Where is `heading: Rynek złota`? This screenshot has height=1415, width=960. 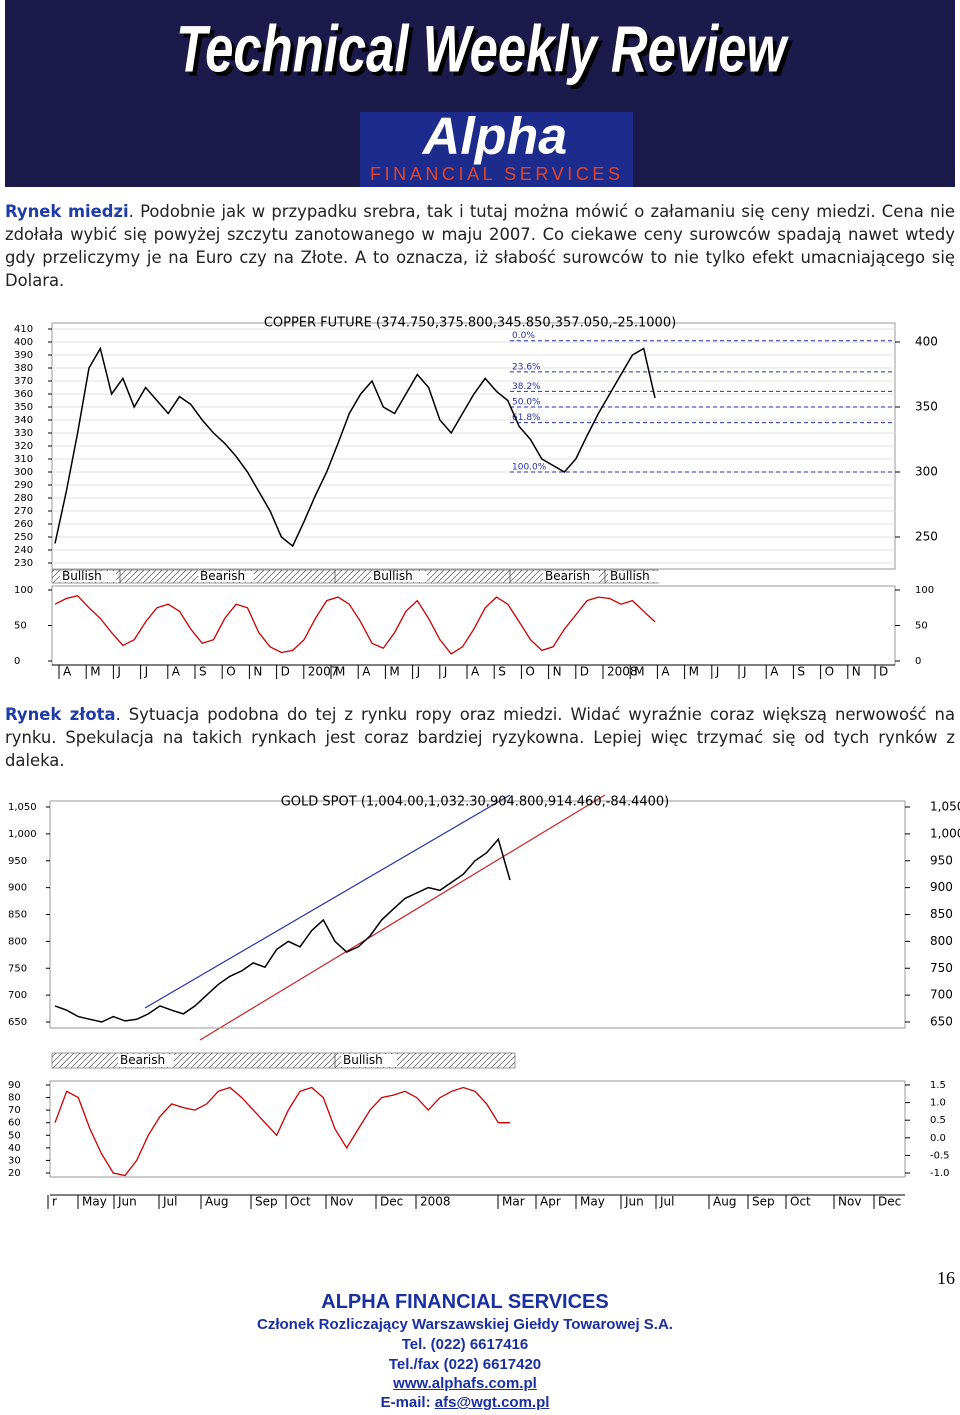 heading: Rynek złota is located at coordinates (60, 714).